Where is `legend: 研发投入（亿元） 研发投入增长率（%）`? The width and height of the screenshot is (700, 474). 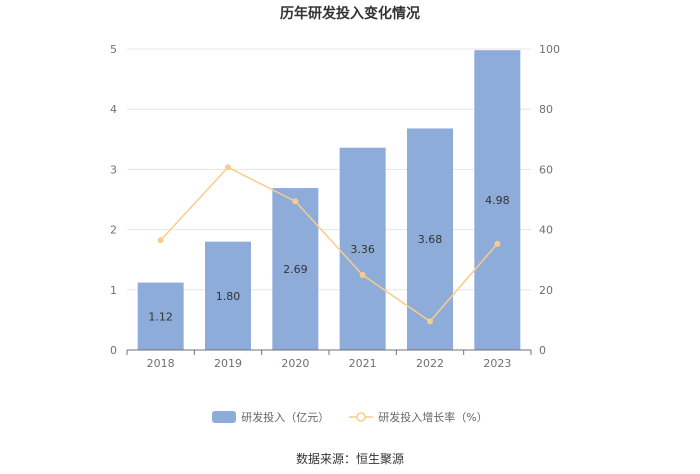 legend: 研发投入（亿元） 研发投入增长率（%） is located at coordinates (350, 417).